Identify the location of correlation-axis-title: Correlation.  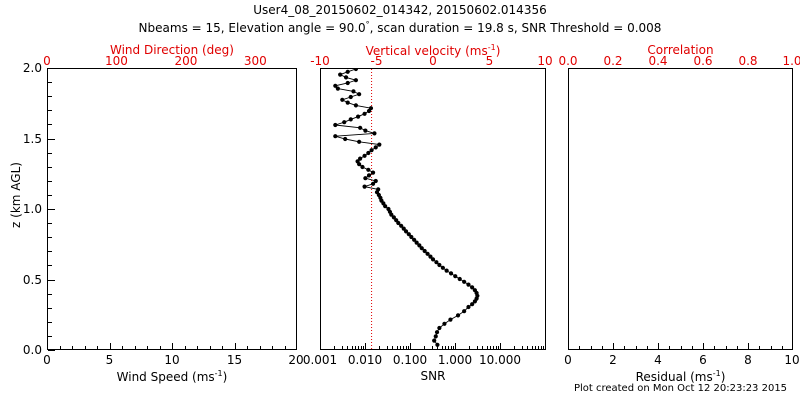
(680, 50).